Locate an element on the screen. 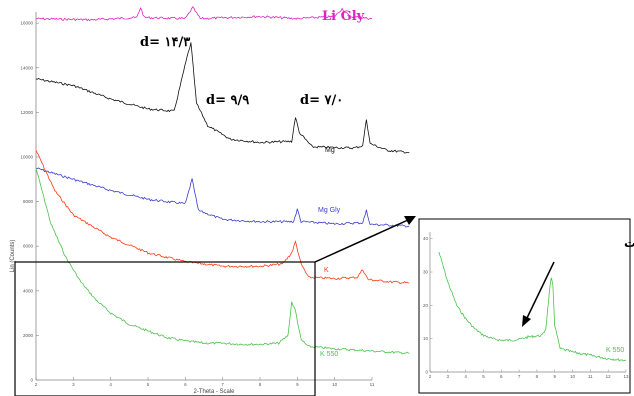 Image resolution: width=634 pixels, height=396 pixels. x-tick-label: 4 is located at coordinates (110, 384).